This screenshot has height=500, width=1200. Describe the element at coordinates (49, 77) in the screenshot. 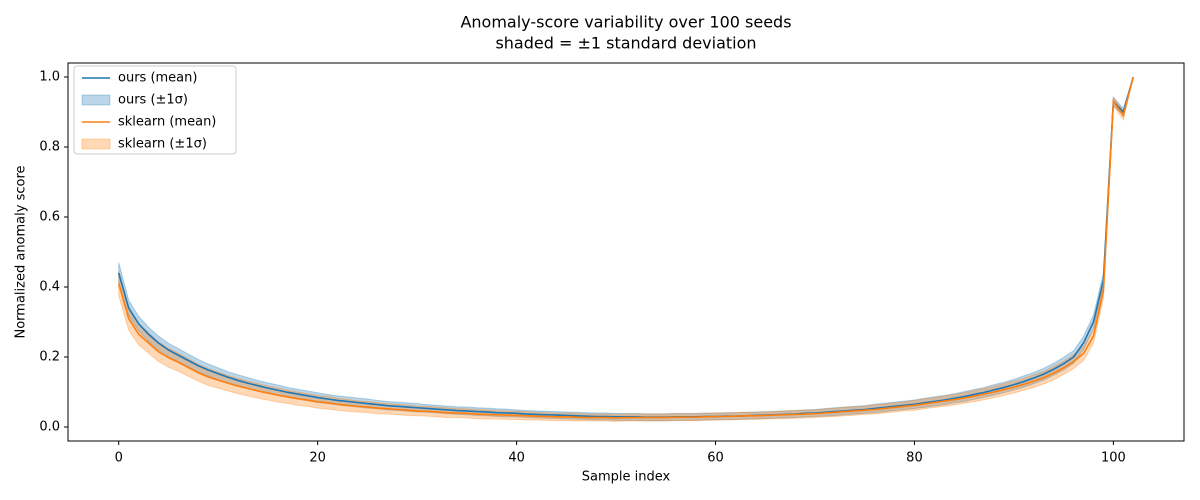

I see `y-tick-label: 1.0` at that location.